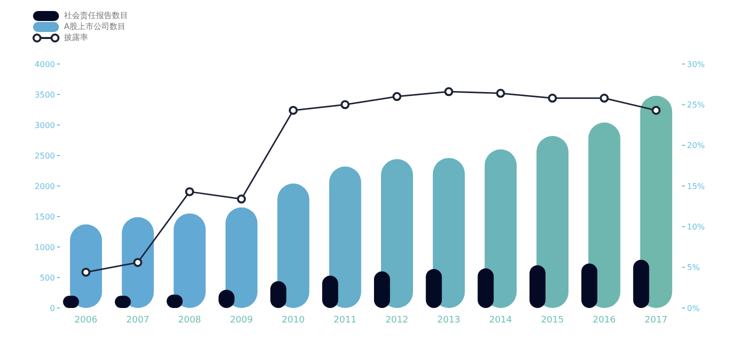 The width and height of the screenshot is (736, 340). I want to click on x-tick-label: 2008, so click(190, 320).